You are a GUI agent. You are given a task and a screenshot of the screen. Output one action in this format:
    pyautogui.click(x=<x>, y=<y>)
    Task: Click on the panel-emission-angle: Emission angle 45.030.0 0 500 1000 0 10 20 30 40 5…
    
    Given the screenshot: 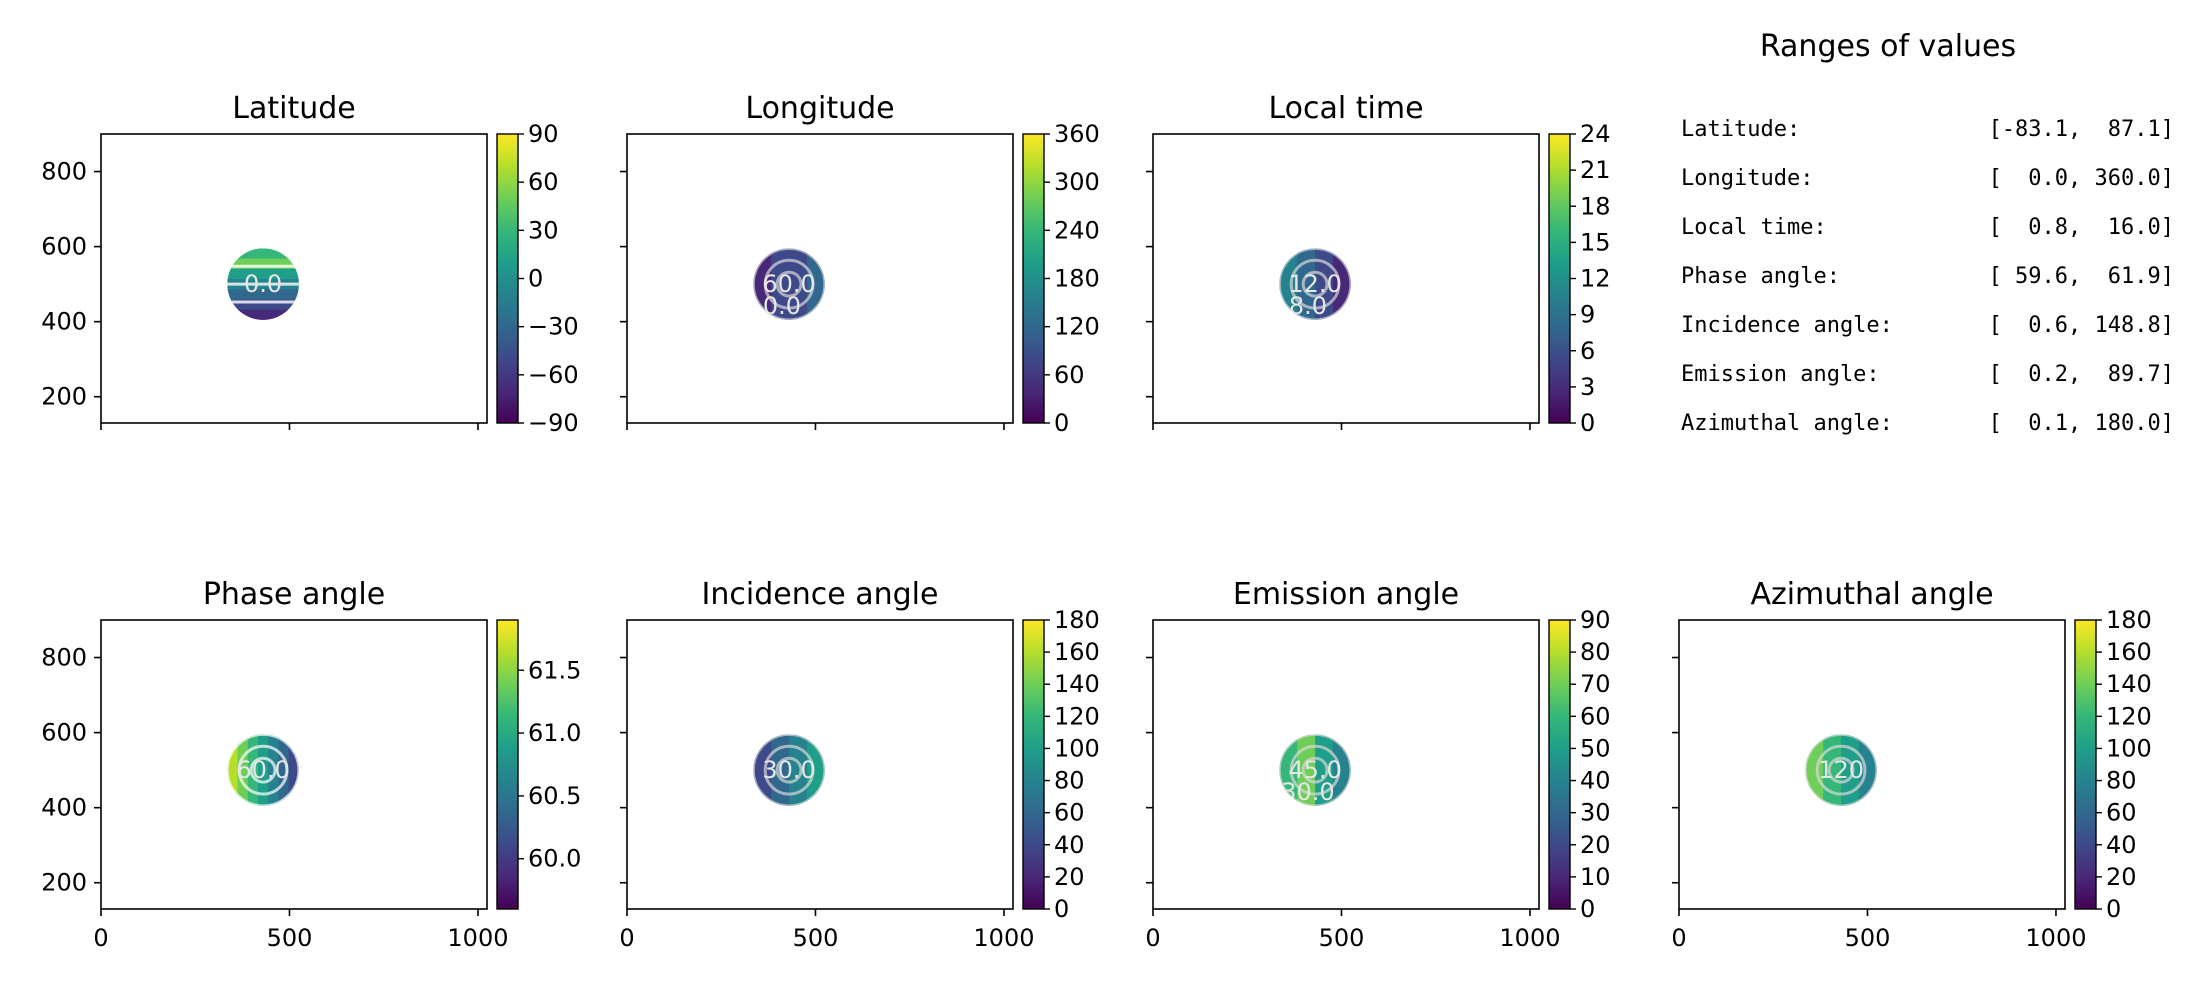 What is the action you would take?
    pyautogui.click(x=1377, y=764)
    